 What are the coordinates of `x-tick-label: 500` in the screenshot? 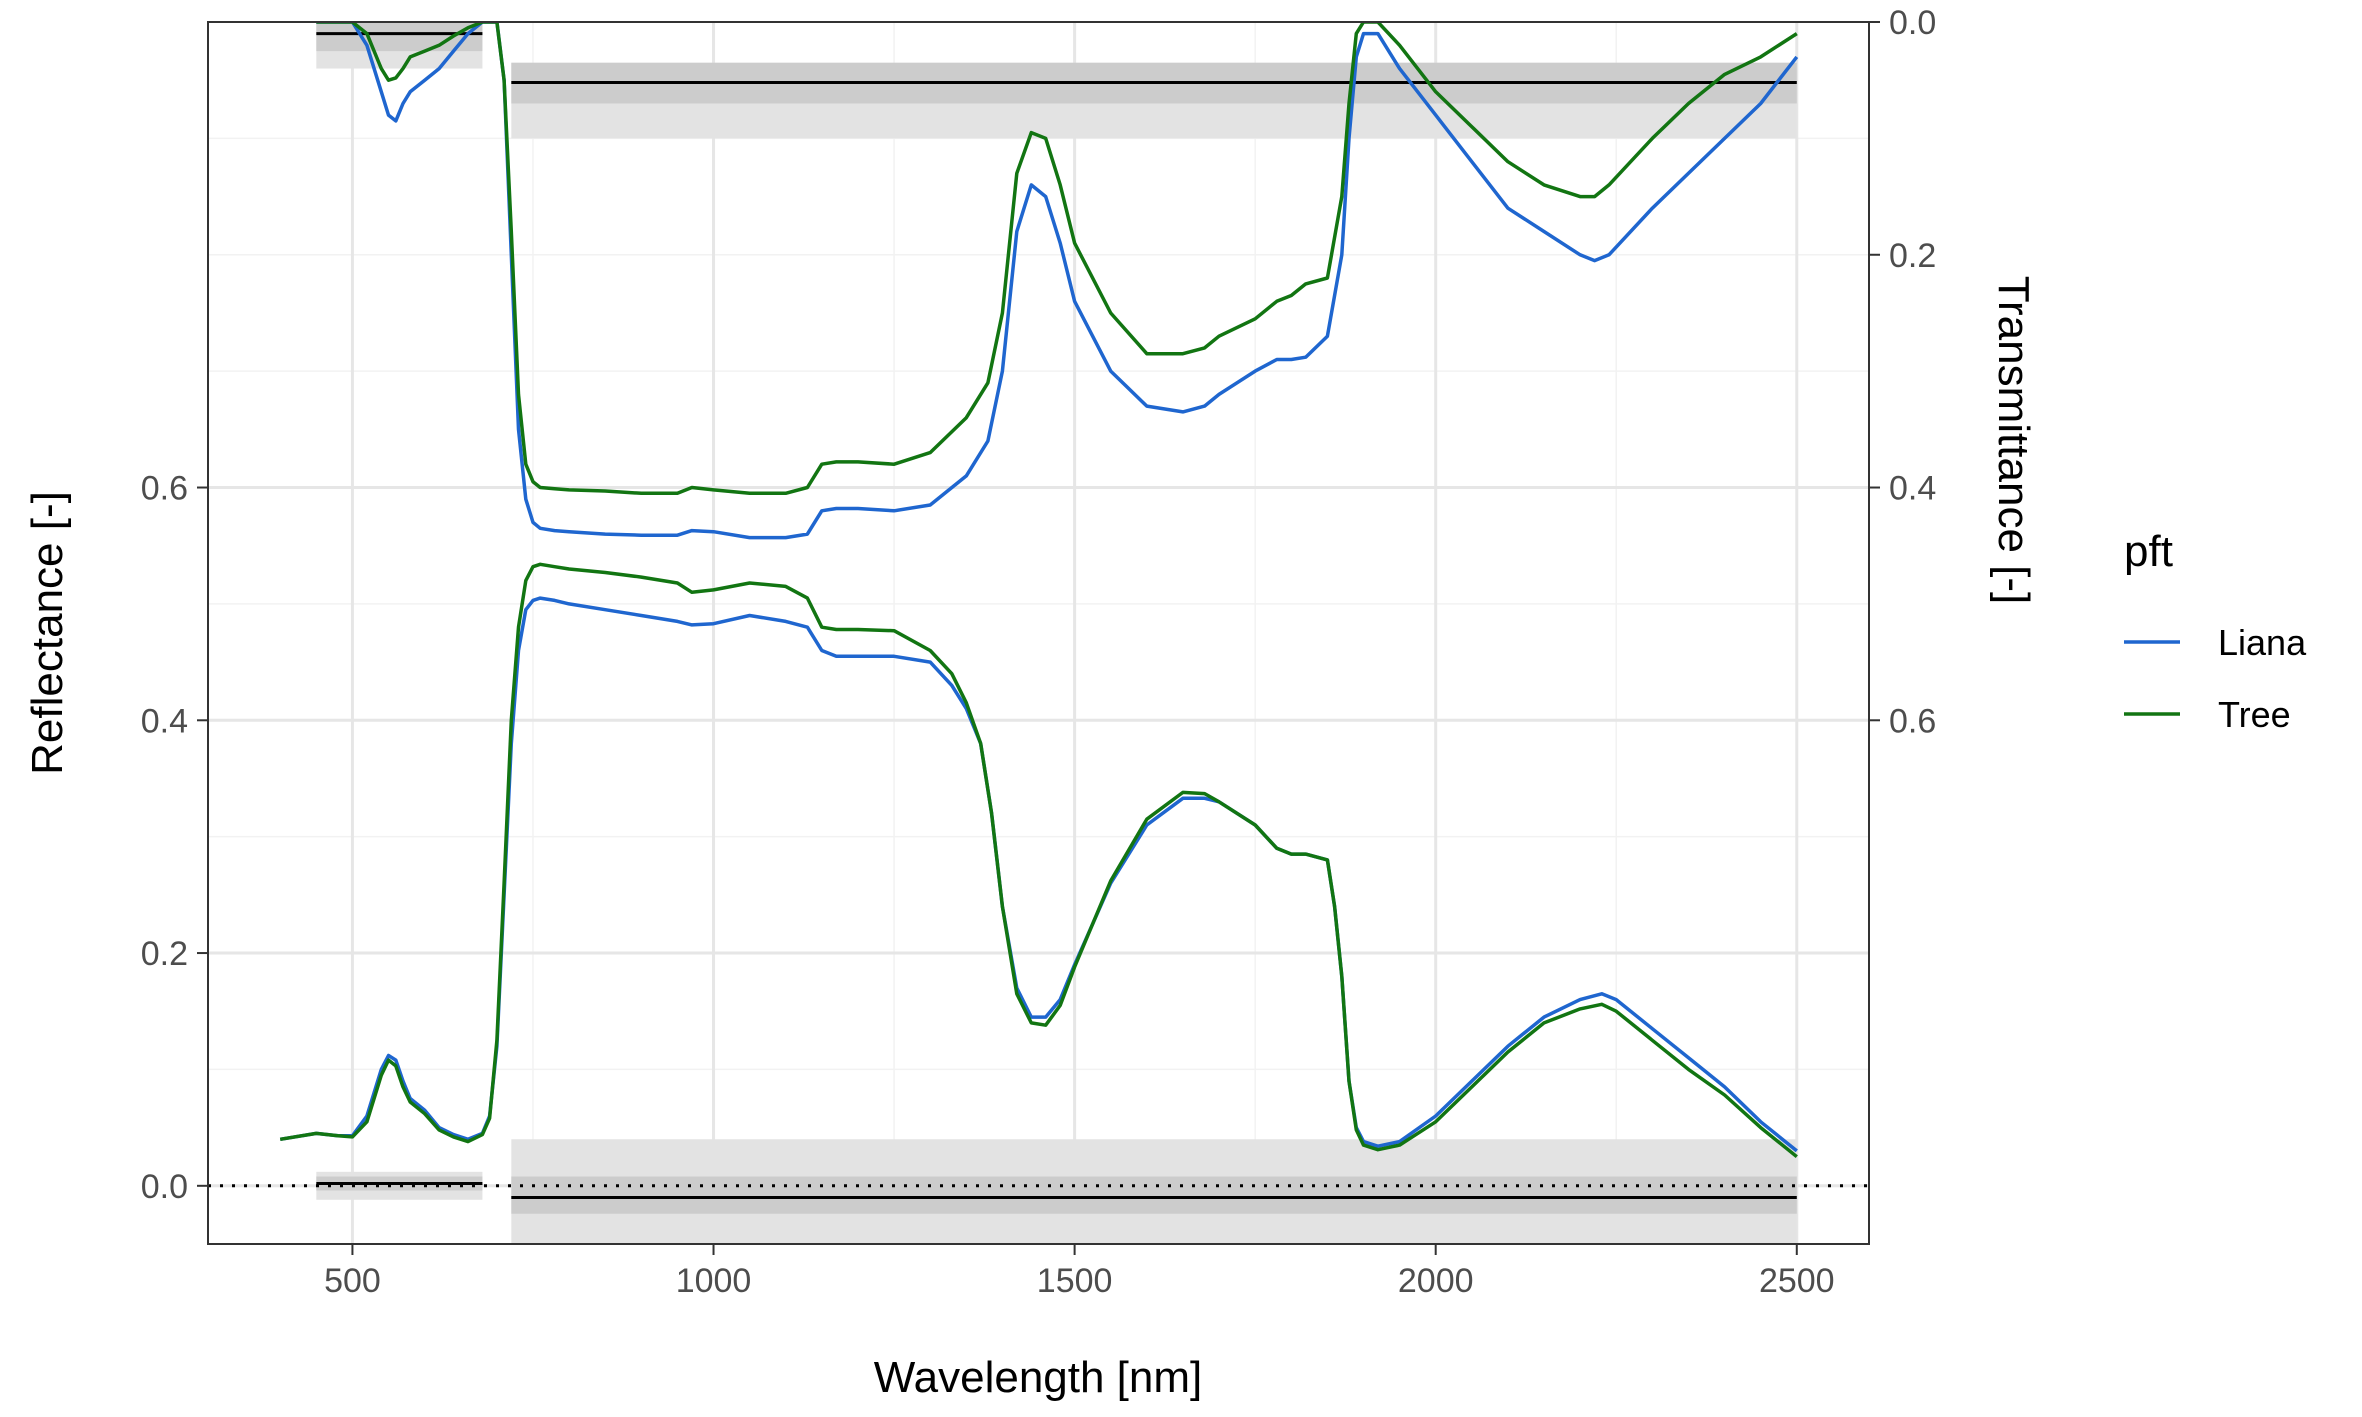 It's located at (352, 1281).